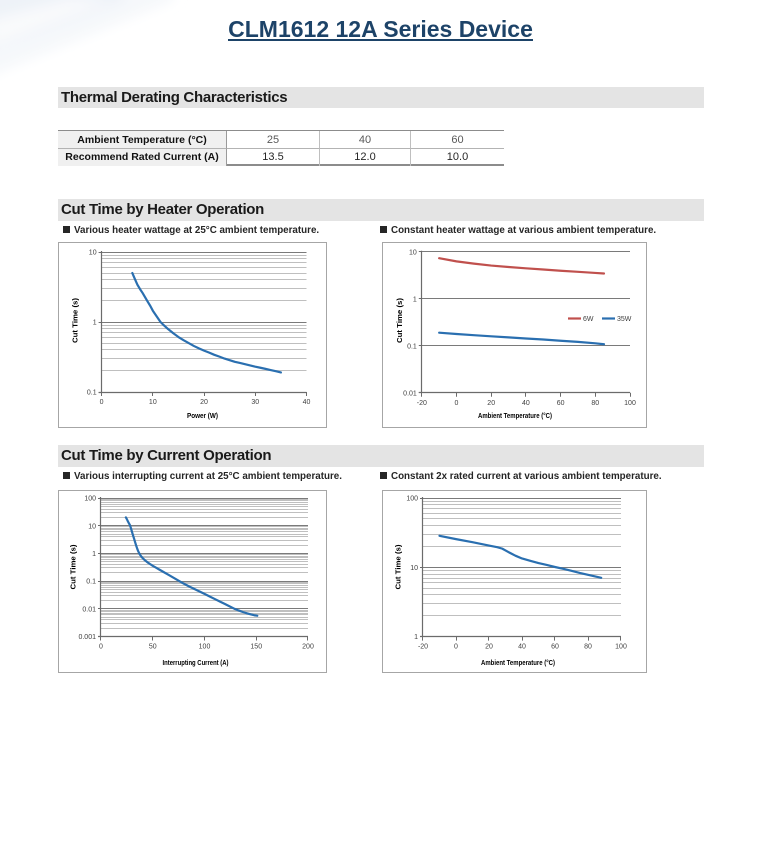 The height and width of the screenshot is (846, 761). Describe the element at coordinates (256, 647) in the screenshot. I see `svg-text: 150` at that location.